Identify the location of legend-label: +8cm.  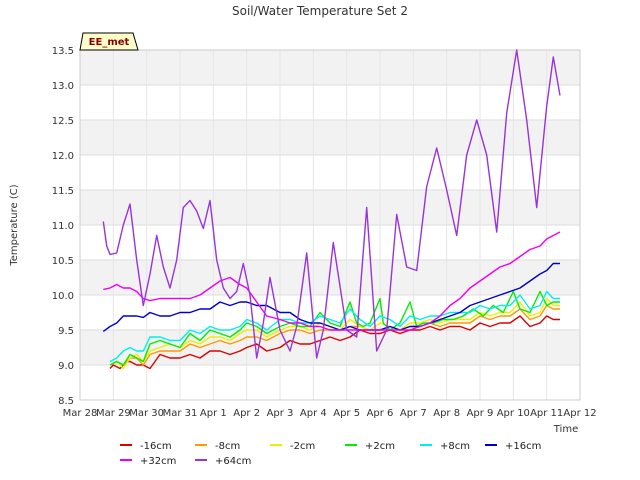
(455, 446).